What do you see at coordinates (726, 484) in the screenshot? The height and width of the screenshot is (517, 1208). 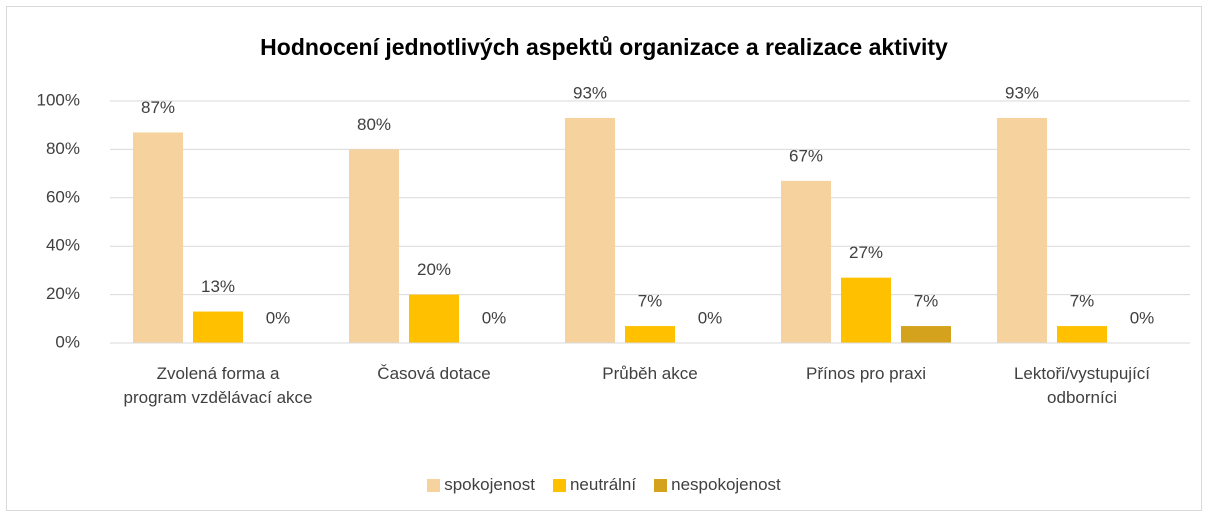 I see `legend-label: nespokojenost` at bounding box center [726, 484].